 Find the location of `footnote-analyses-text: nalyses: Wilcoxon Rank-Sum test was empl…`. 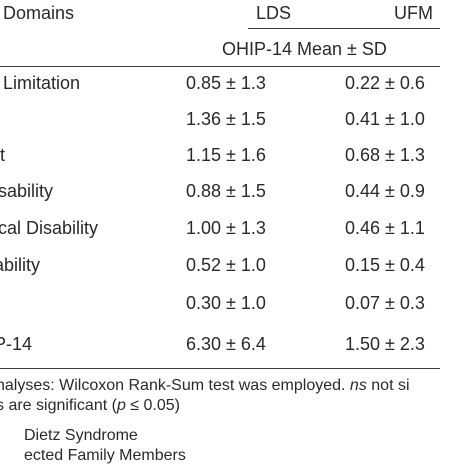

footnote-analyses-text: nalyses: Wilcoxon Rank-Sum test was empl… is located at coordinates (175, 385).